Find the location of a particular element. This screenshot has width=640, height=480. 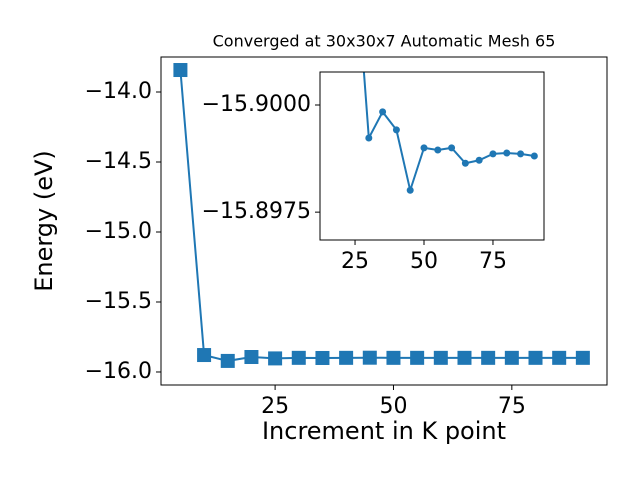

y-tick-label: −15.8975 is located at coordinates (256, 211).